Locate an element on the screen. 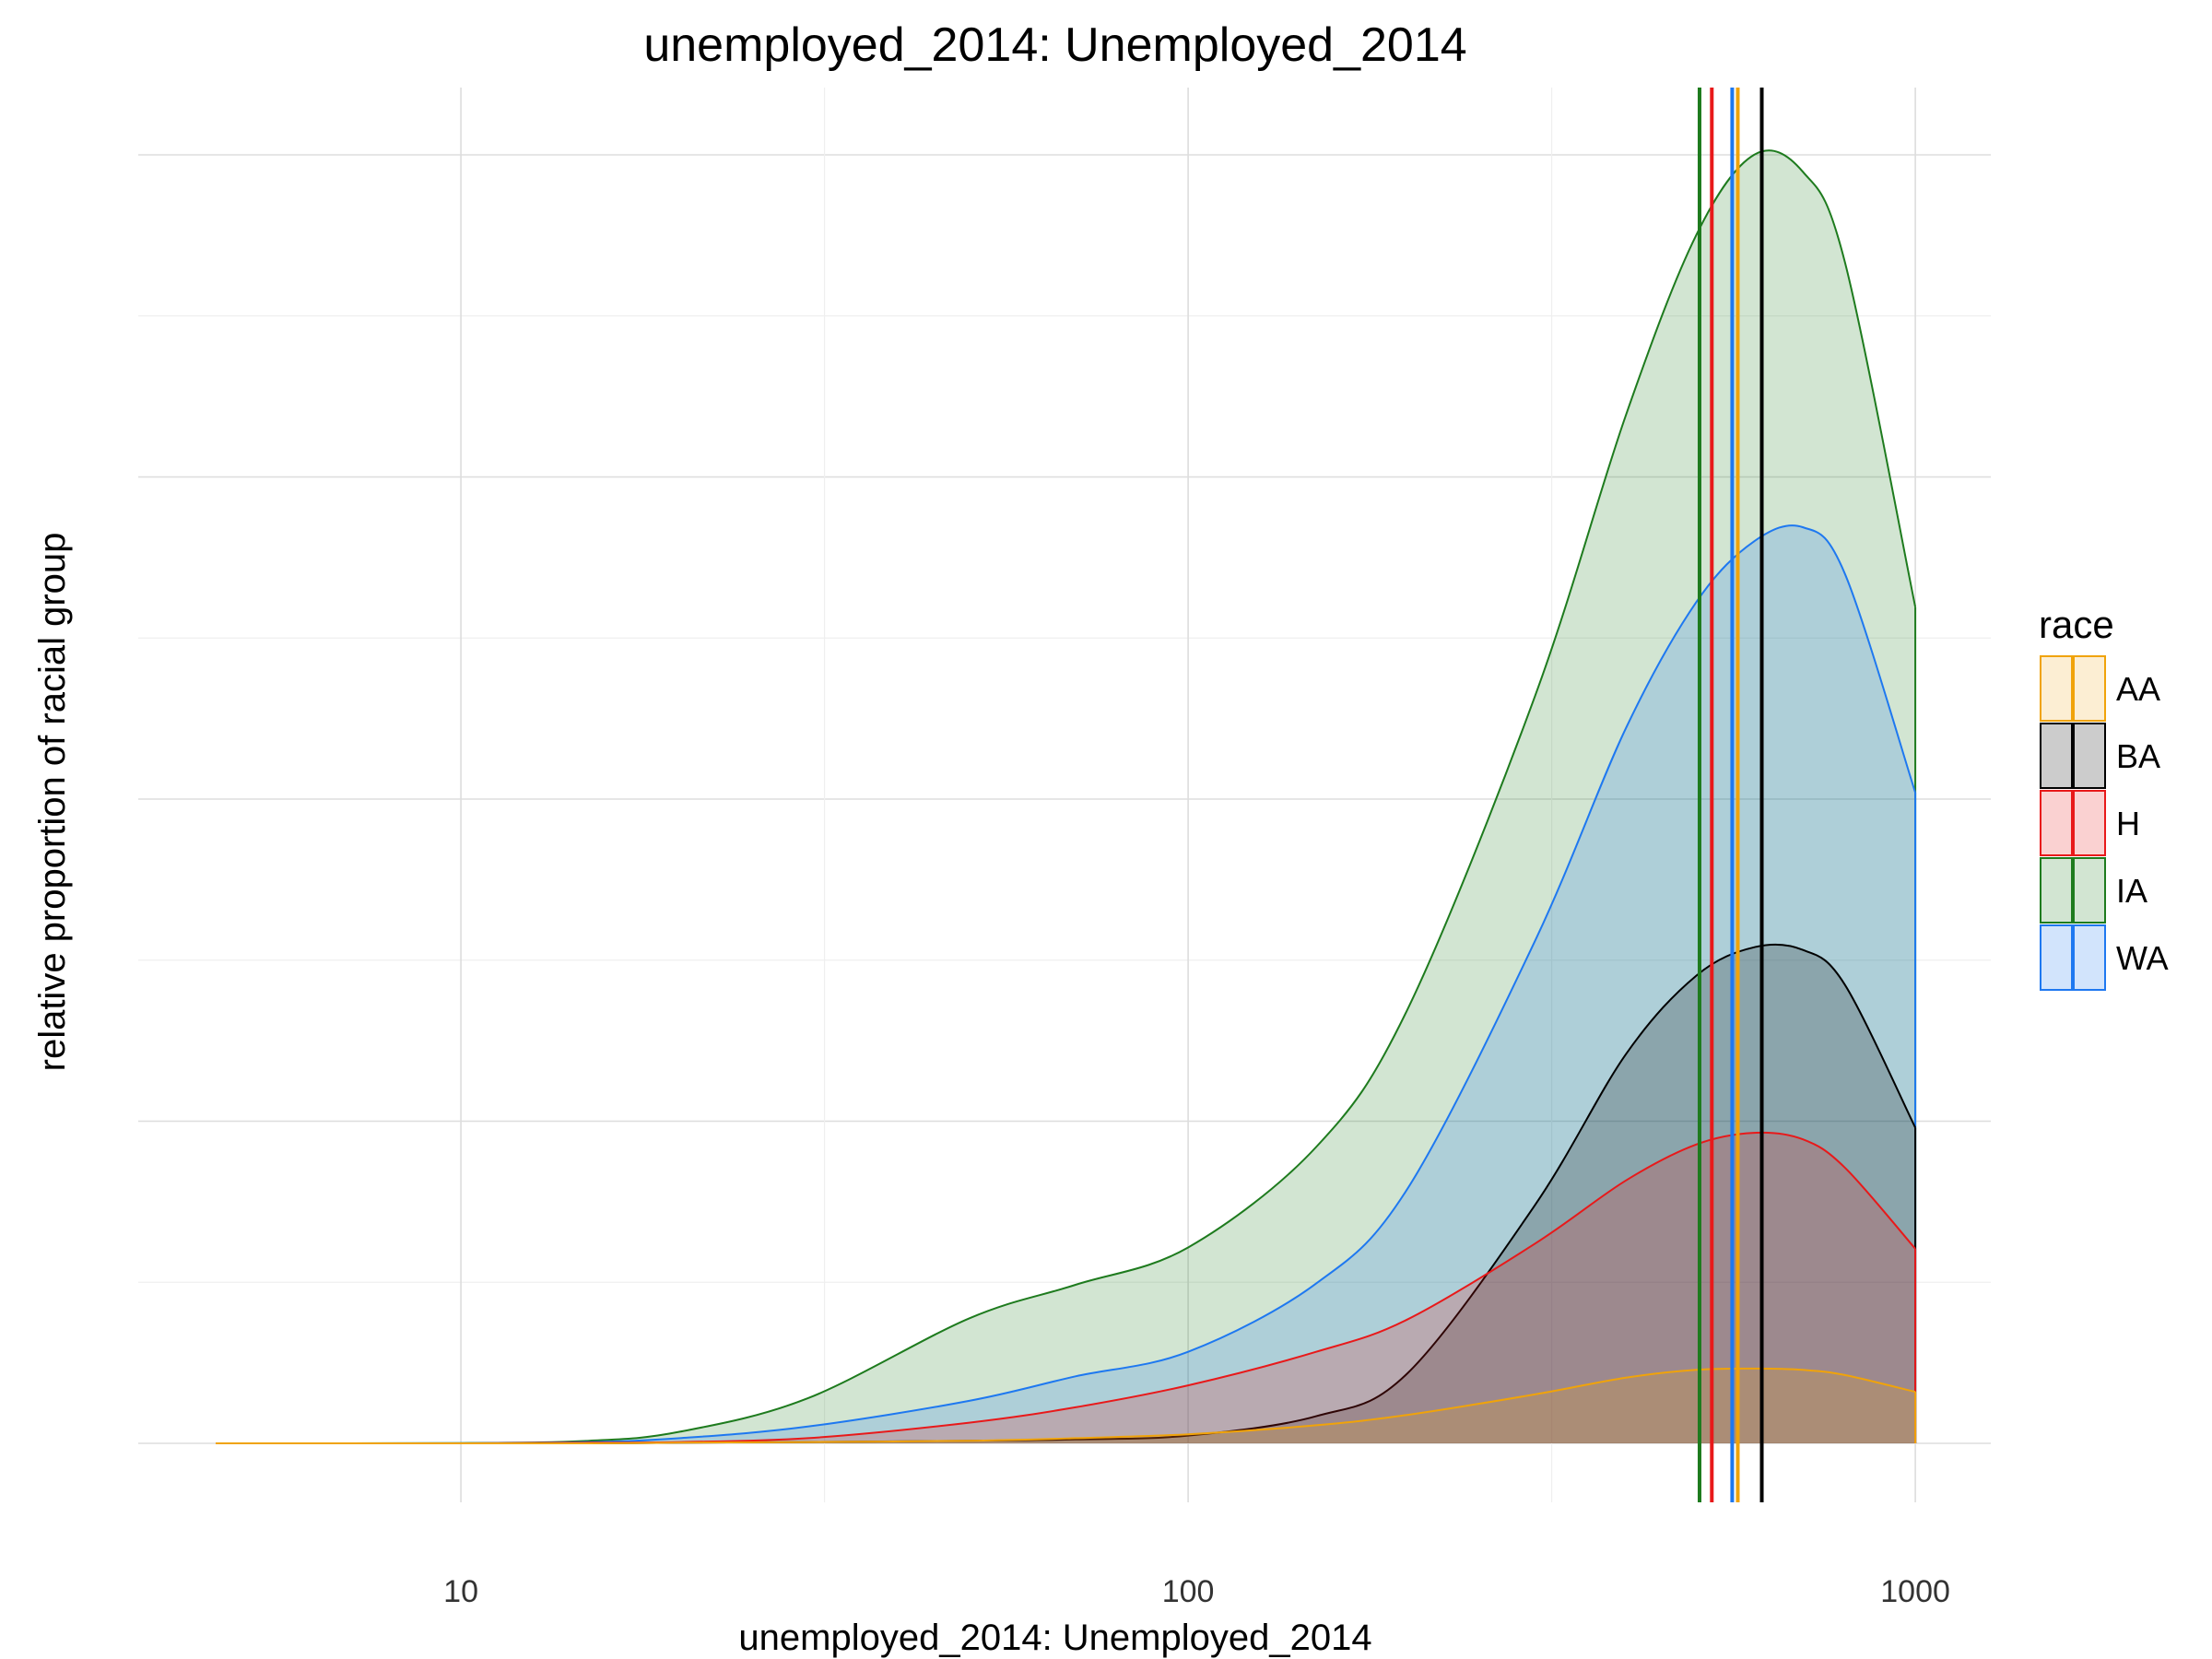 The image size is (2212, 1659). median-lines is located at coordinates (1730, 795).